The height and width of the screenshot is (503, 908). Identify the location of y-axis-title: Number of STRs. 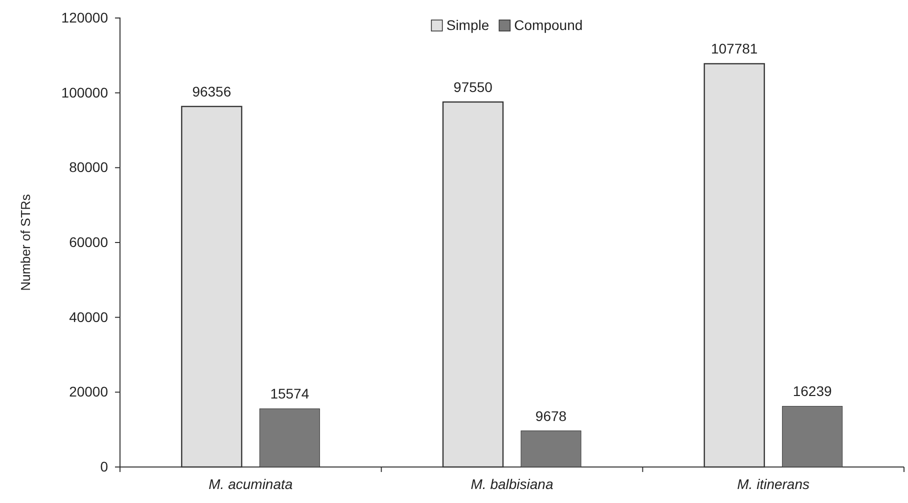
(25, 242).